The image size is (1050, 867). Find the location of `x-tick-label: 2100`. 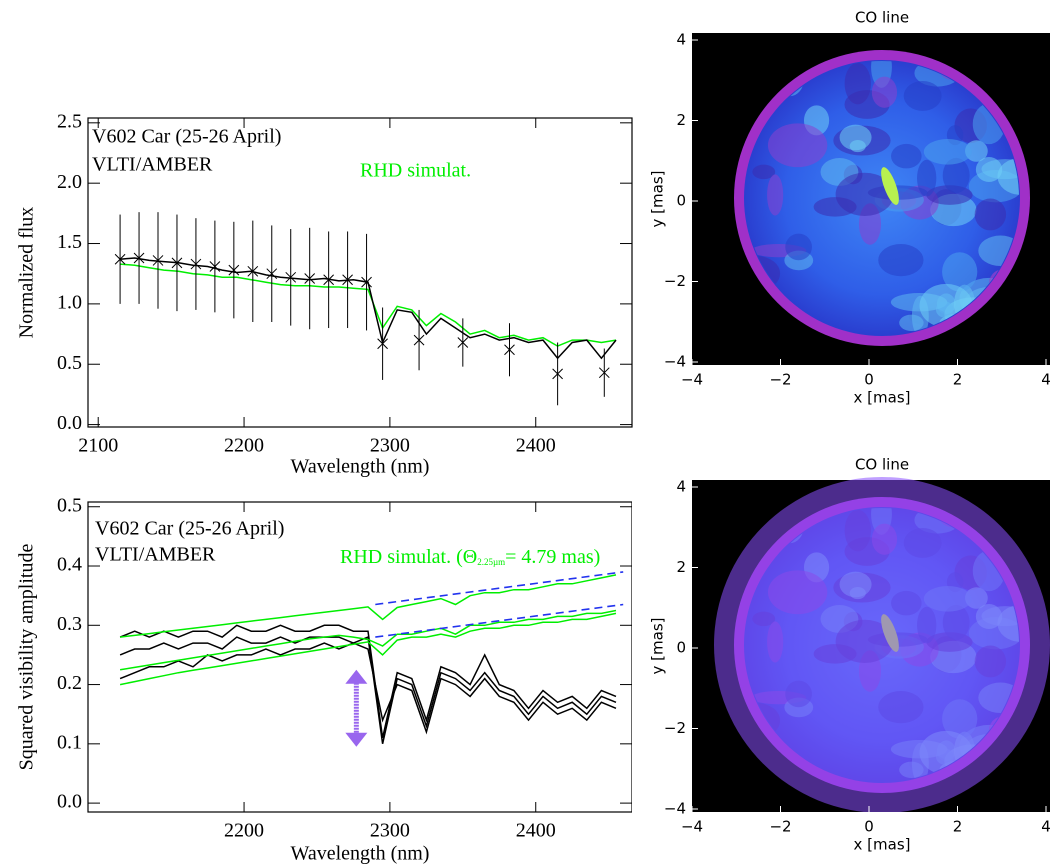

x-tick-label: 2100 is located at coordinates (98, 446).